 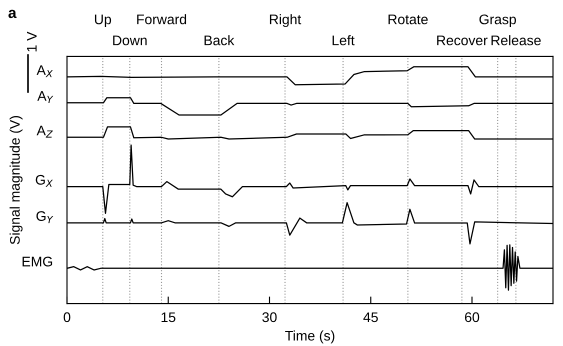 I want to click on x-tick-label: 0, so click(x=67, y=317).